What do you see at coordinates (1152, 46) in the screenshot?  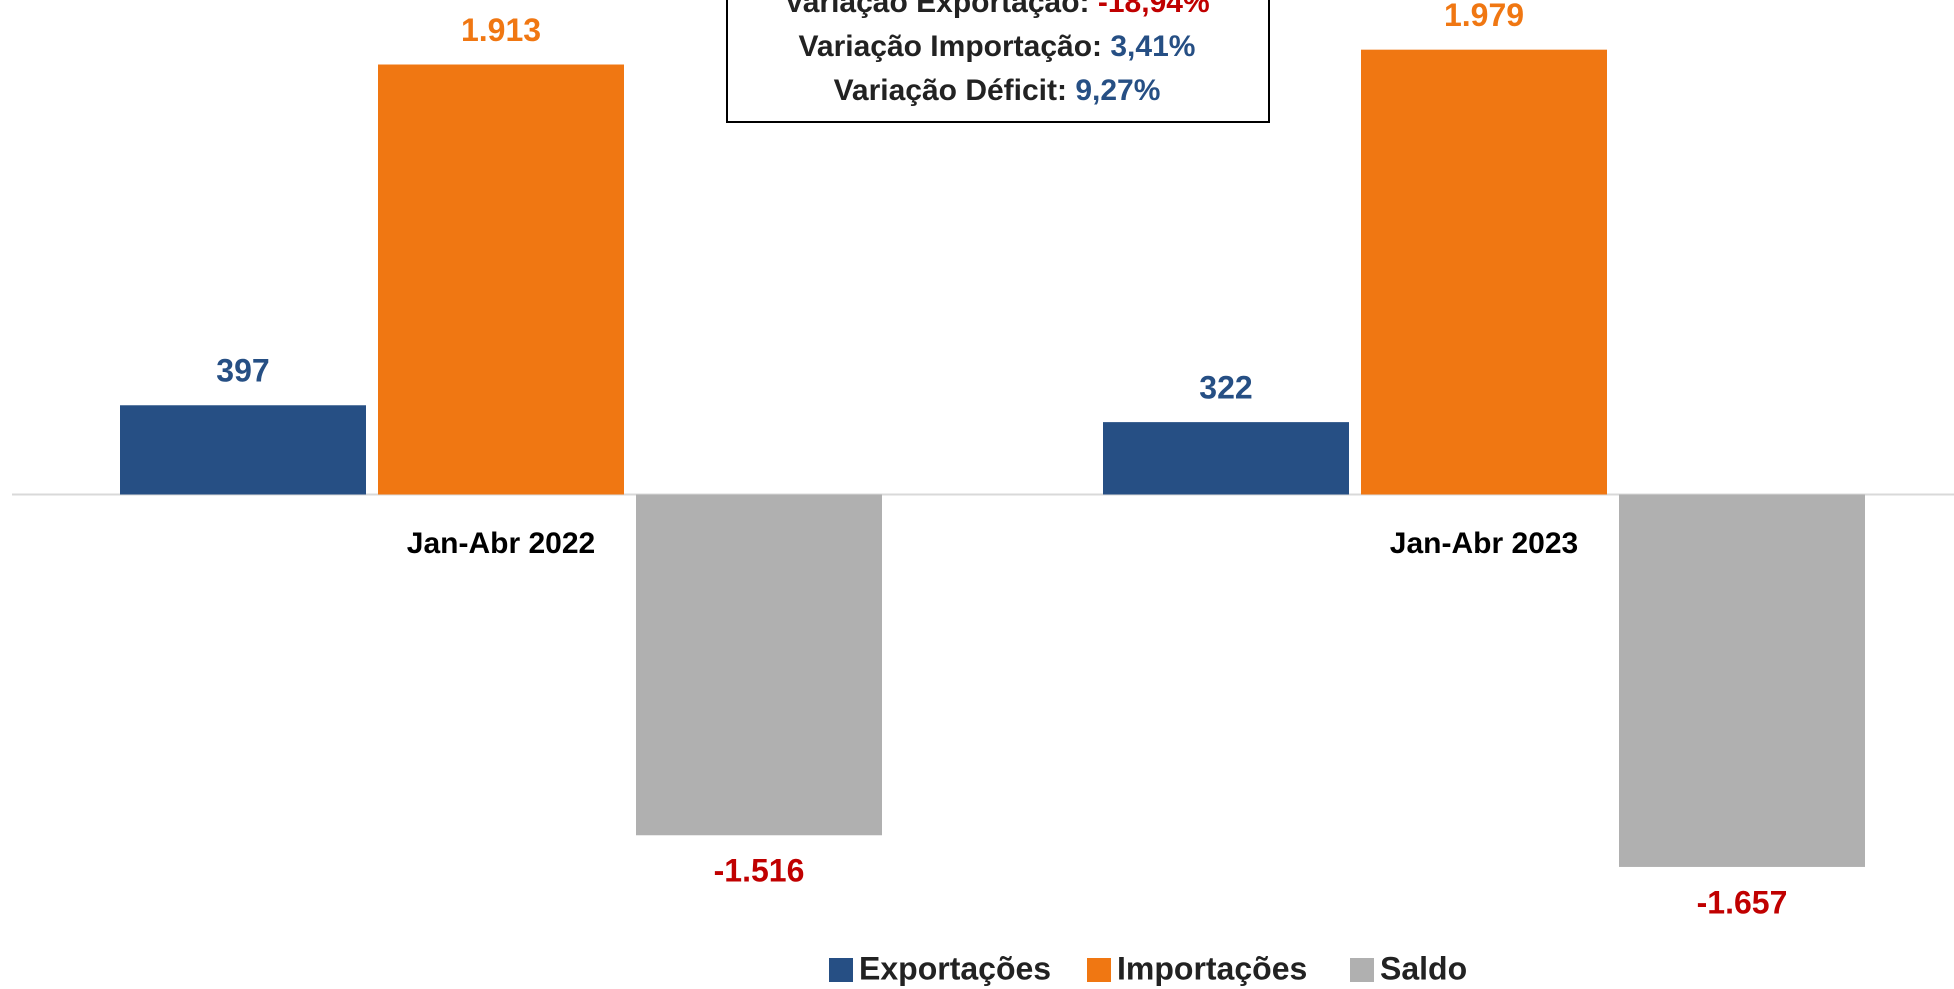 I see `annotation-value: 3,41%` at bounding box center [1152, 46].